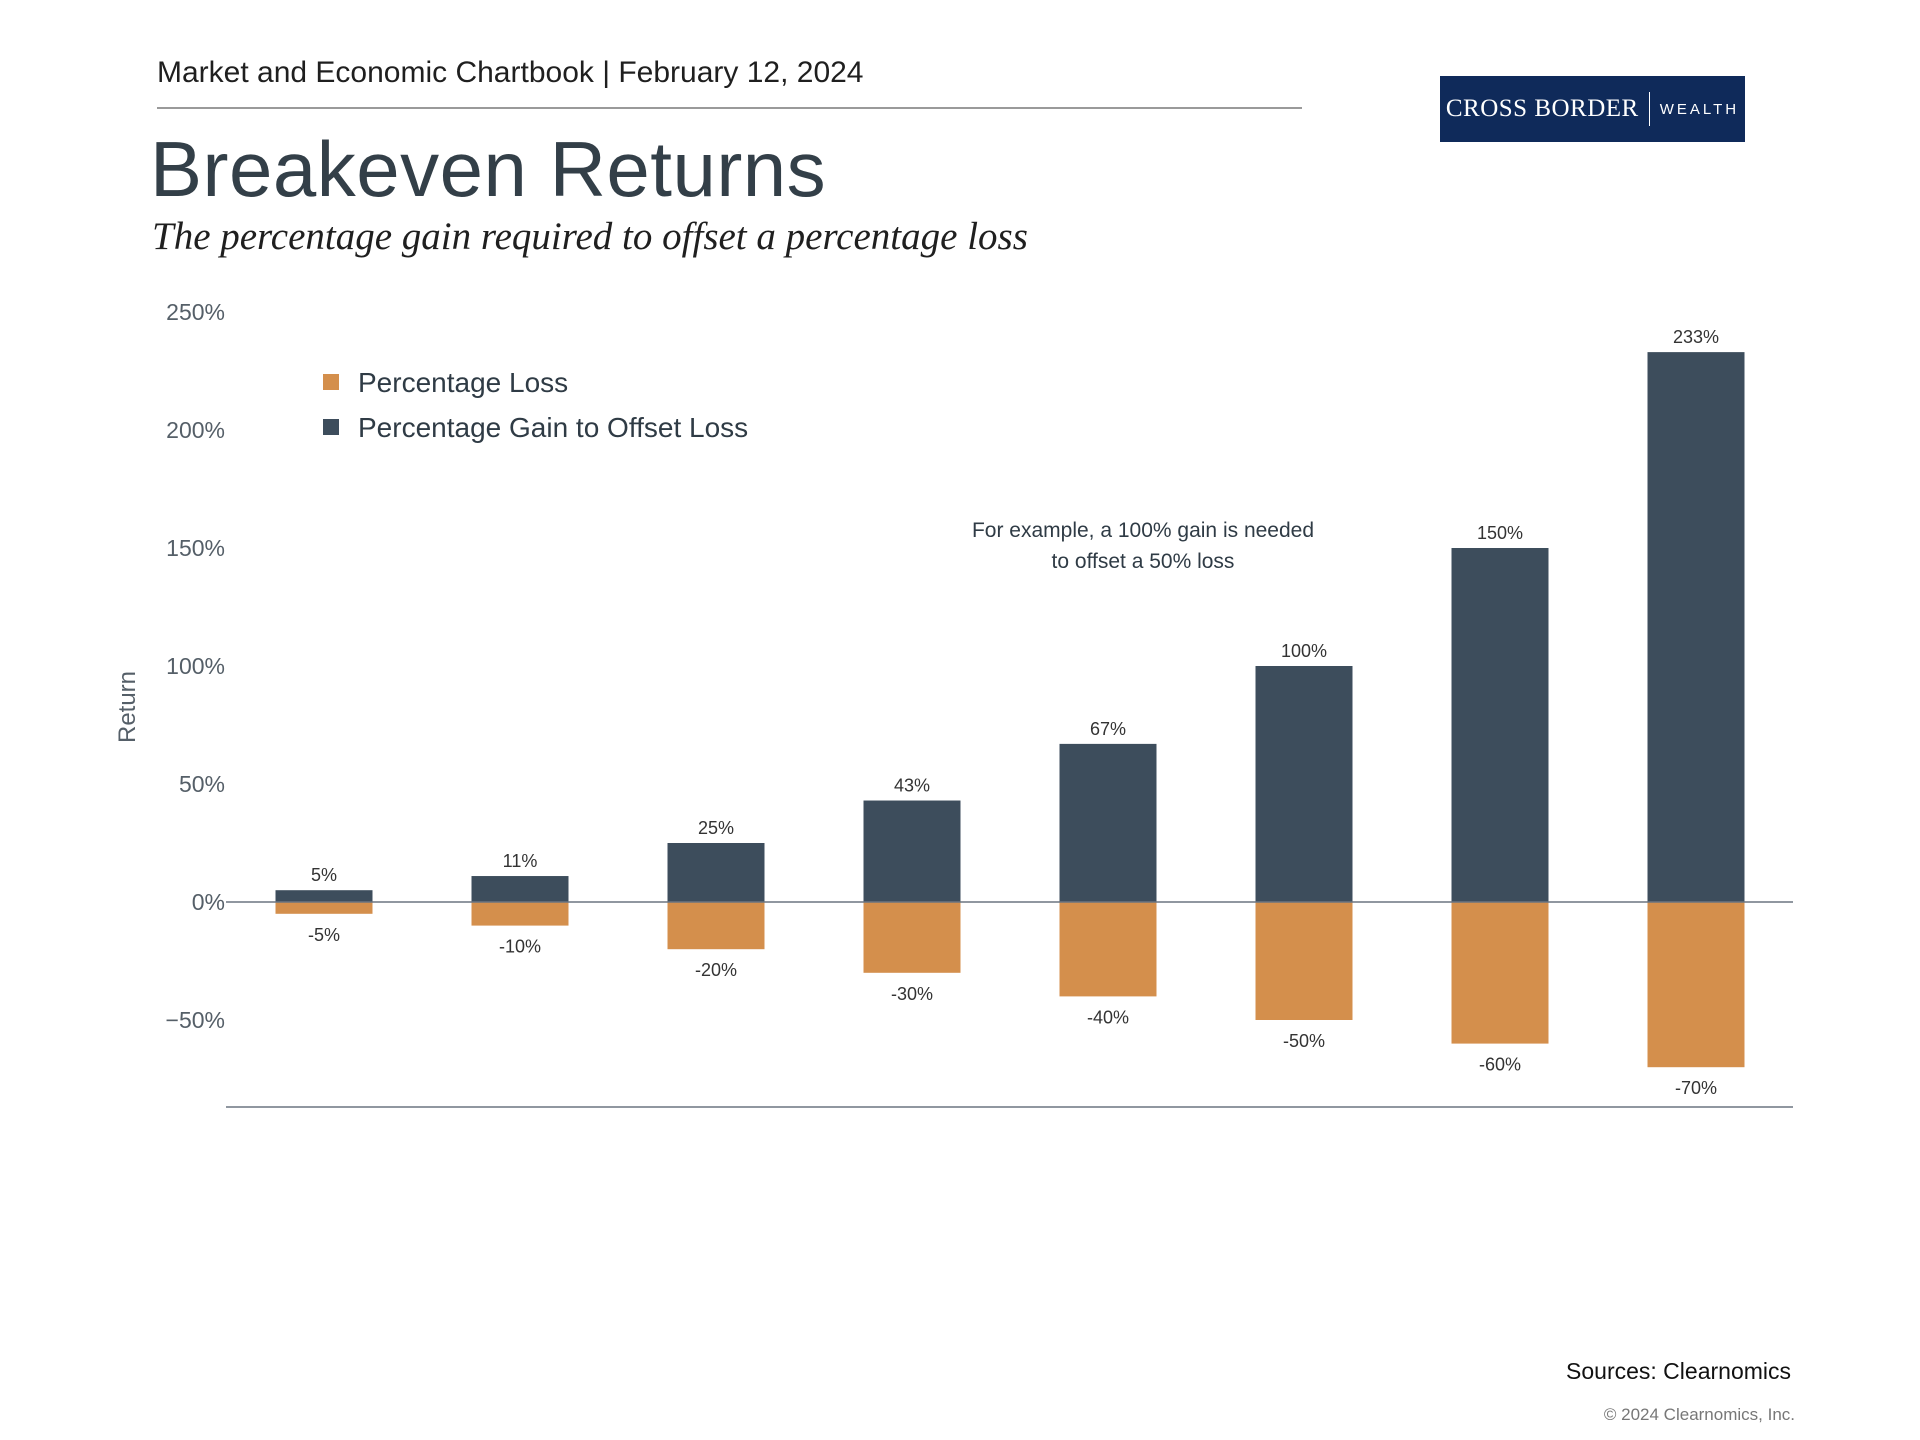 This screenshot has width=1920, height=1440. Describe the element at coordinates (729, 108) in the screenshot. I see `header-divider` at that location.